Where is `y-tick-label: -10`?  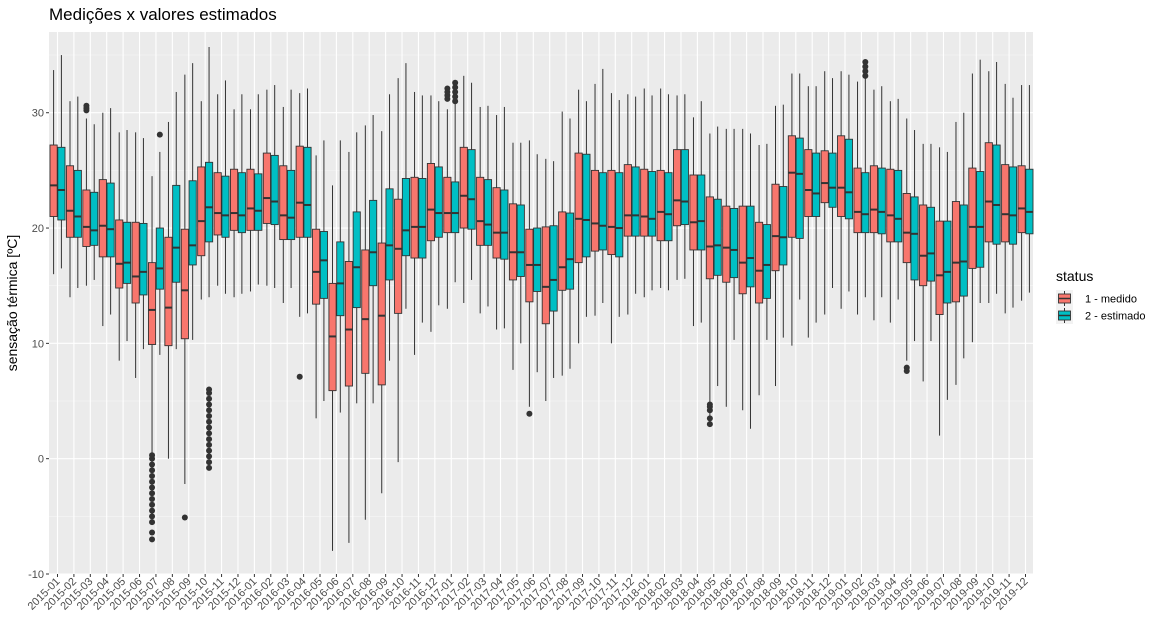 y-tick-label: -10 is located at coordinates (36, 575).